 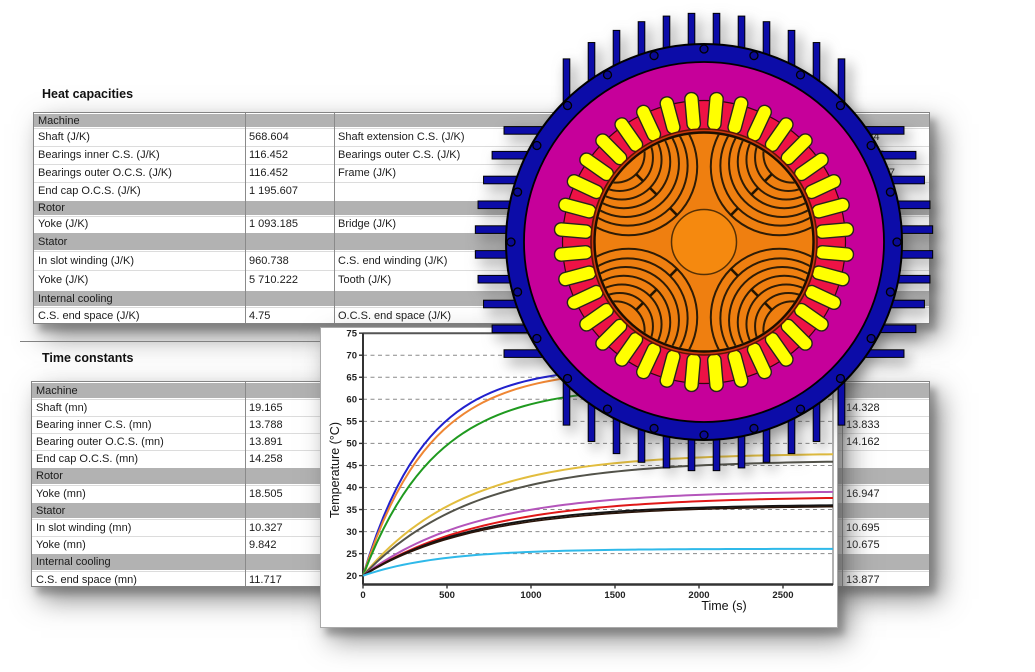 What do you see at coordinates (351, 355) in the screenshot?
I see `svg-text: 70` at bounding box center [351, 355].